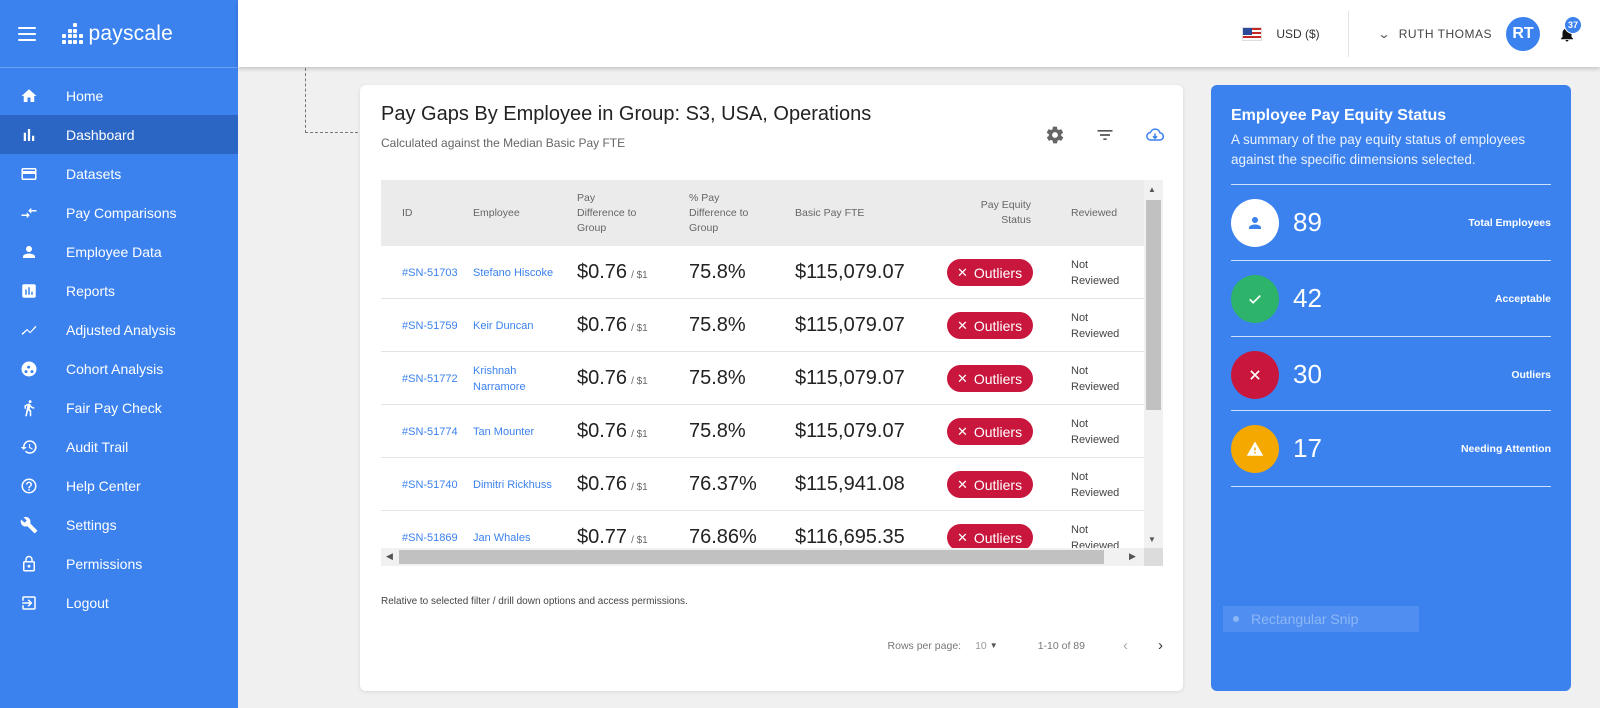  Describe the element at coordinates (119, 563) in the screenshot. I see `sidebar-item-permissions: Permissions` at that location.